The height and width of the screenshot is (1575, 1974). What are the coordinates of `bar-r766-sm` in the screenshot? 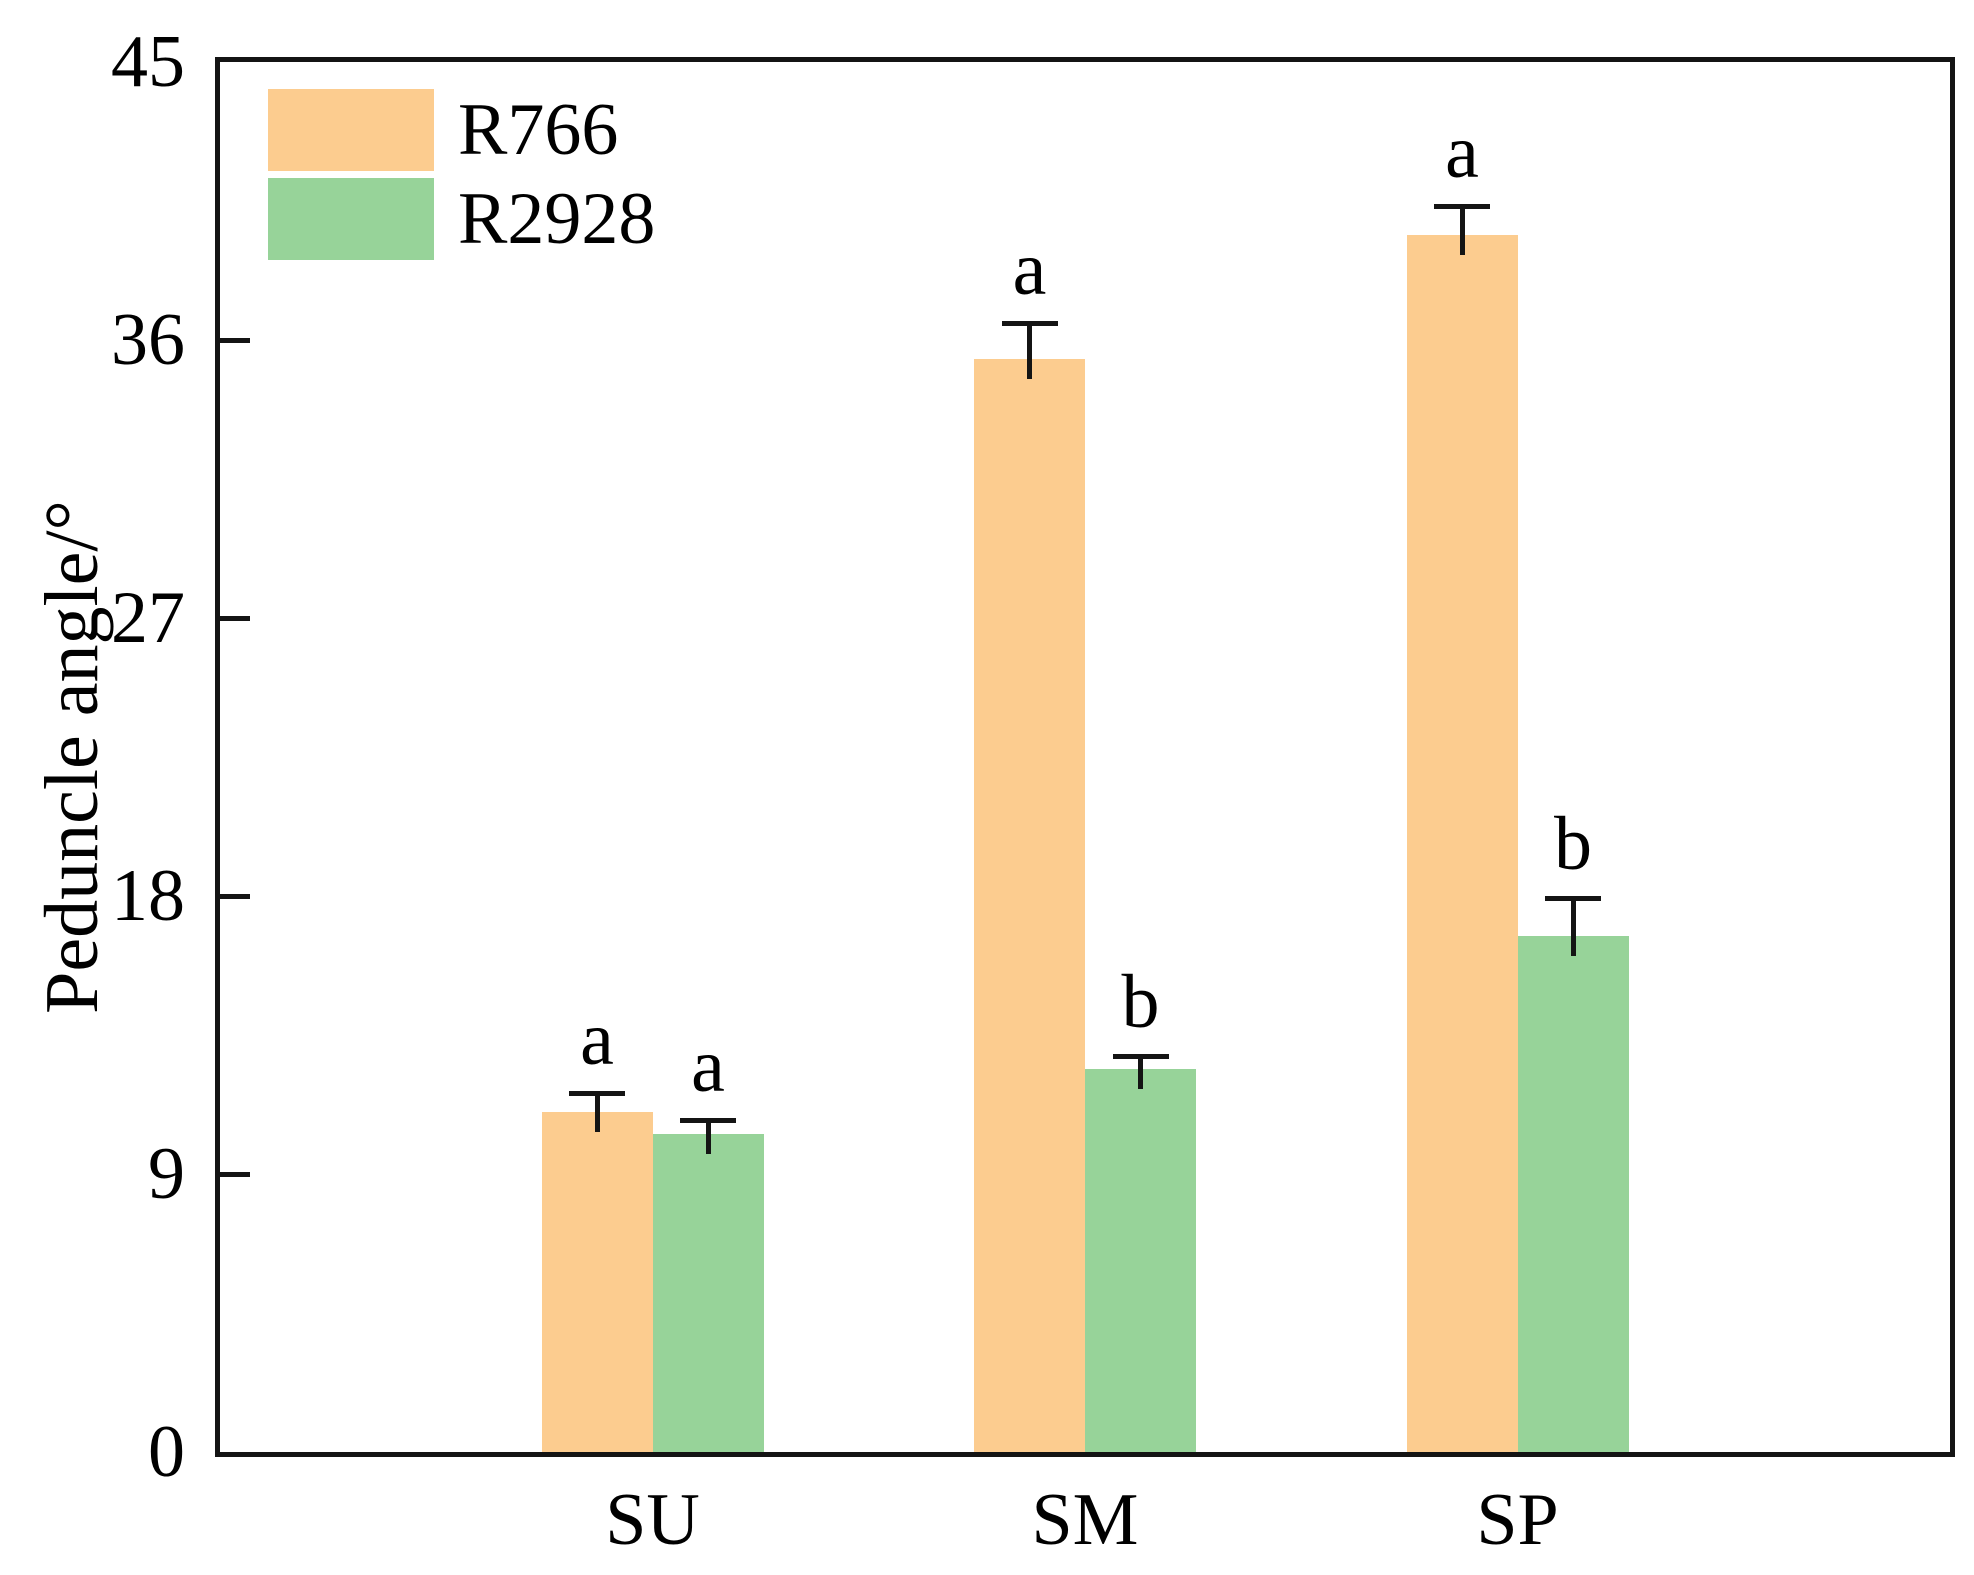 It's located at (1029, 905).